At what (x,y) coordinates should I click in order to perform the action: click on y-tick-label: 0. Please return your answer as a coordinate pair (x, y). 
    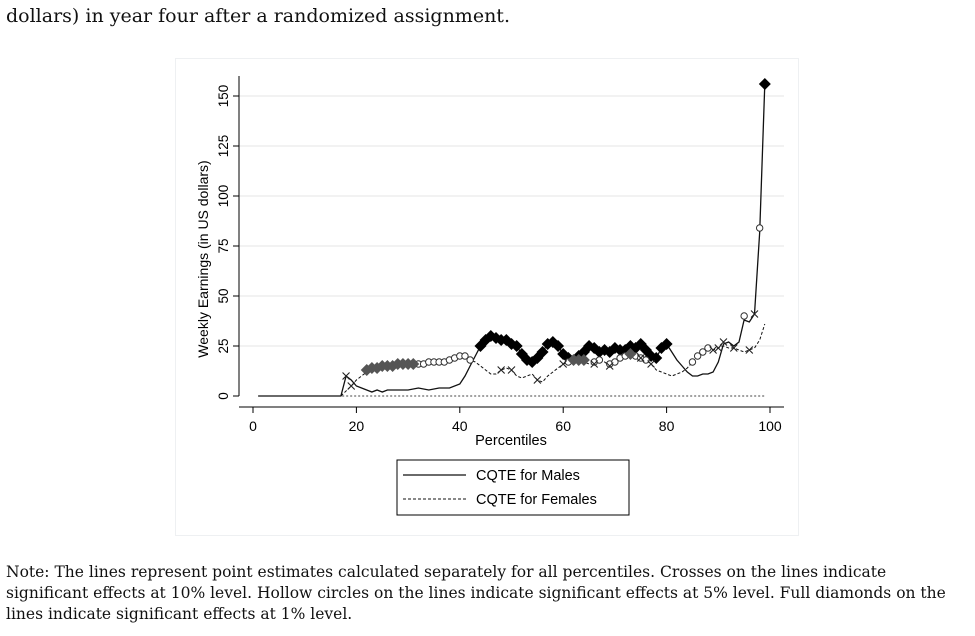
    Looking at the image, I should click on (223, 396).